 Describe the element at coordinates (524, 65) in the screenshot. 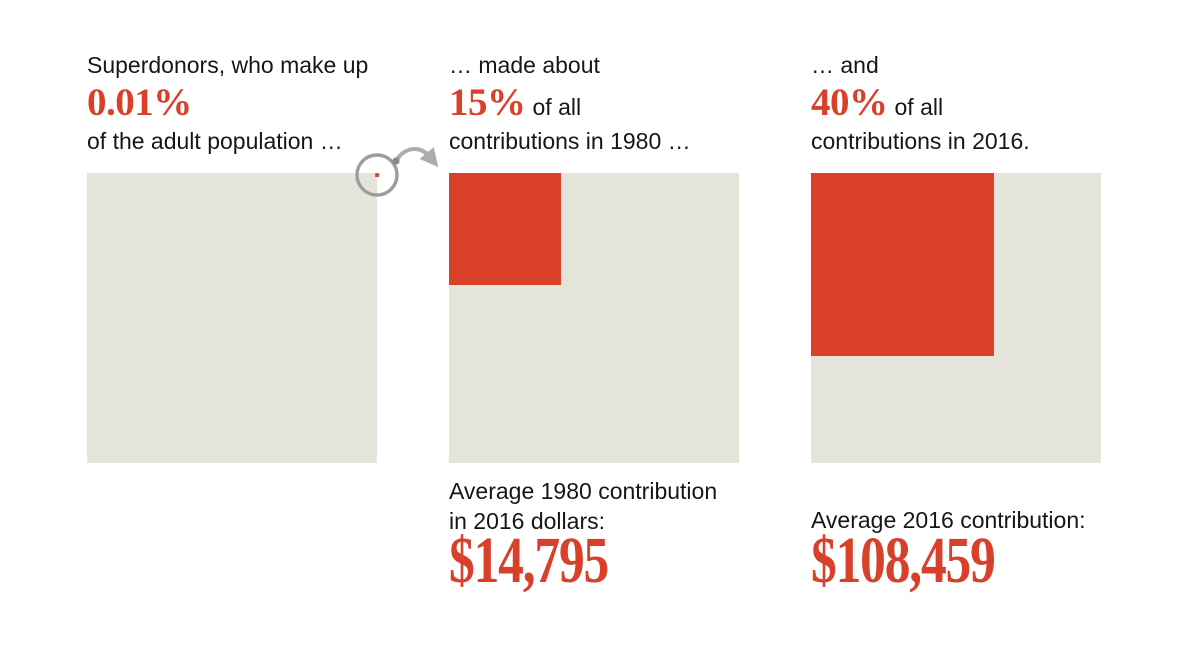

I see `headline-intro: … made about` at that location.